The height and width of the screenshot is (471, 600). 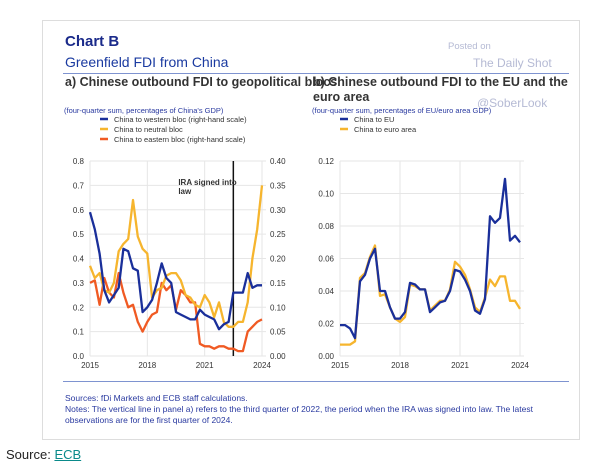 I want to click on y-tick-label: 0.04, so click(x=326, y=291).